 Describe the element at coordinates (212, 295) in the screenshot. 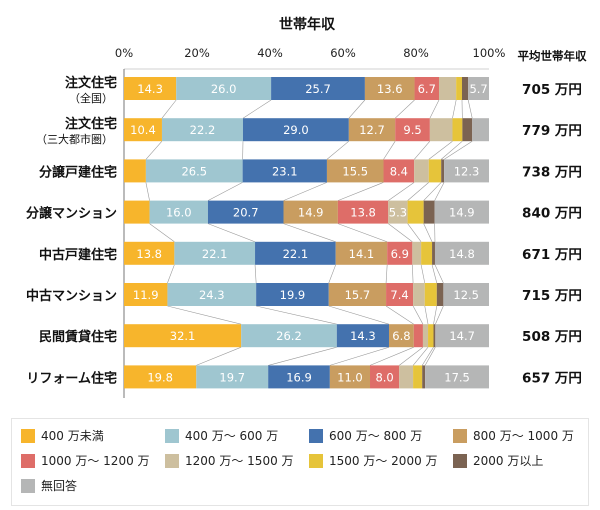

I see `data-label: 24.3` at that location.